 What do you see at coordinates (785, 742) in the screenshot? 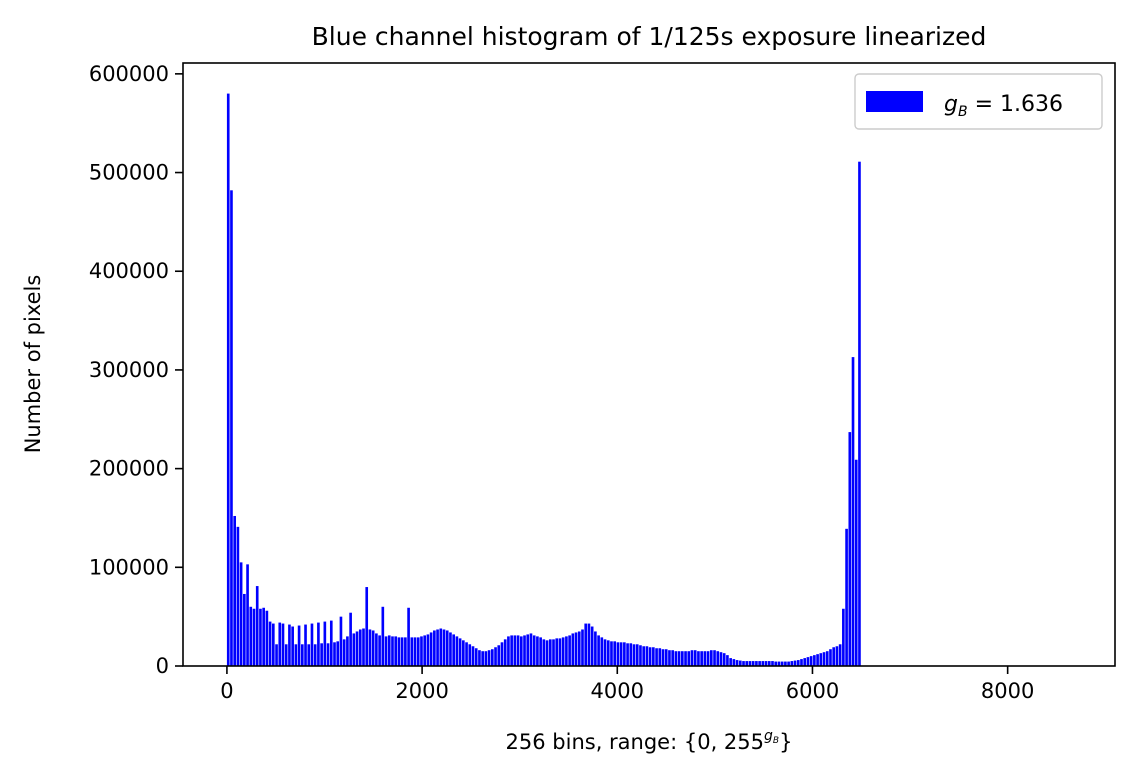
I see `x-axis-label-end: }` at bounding box center [785, 742].